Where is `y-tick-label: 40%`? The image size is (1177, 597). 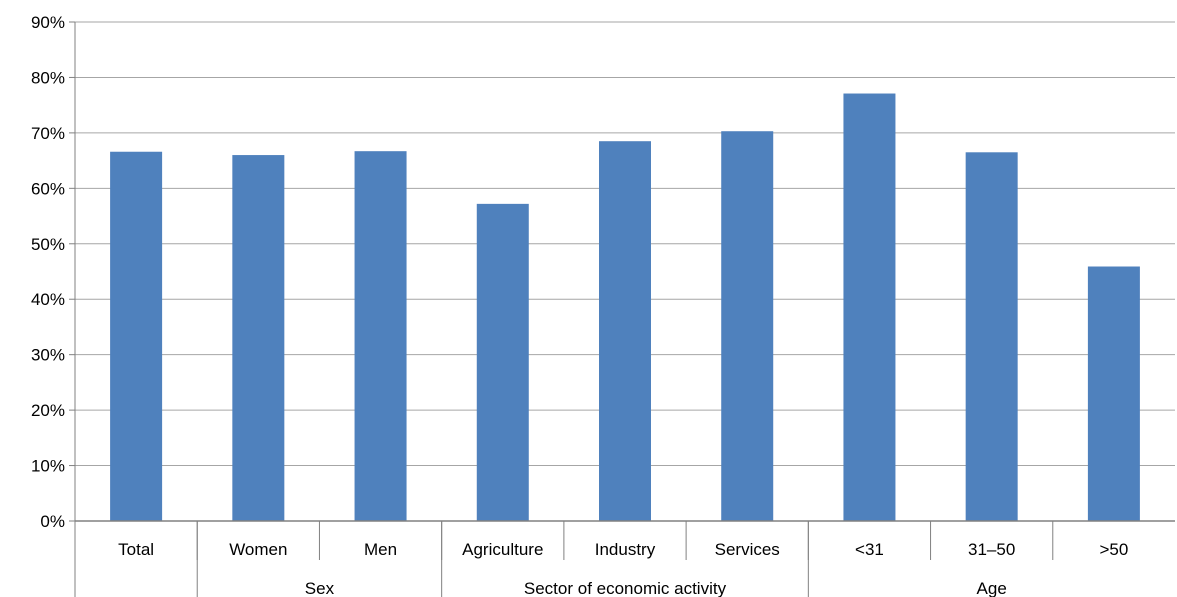
y-tick-label: 40% is located at coordinates (48, 299).